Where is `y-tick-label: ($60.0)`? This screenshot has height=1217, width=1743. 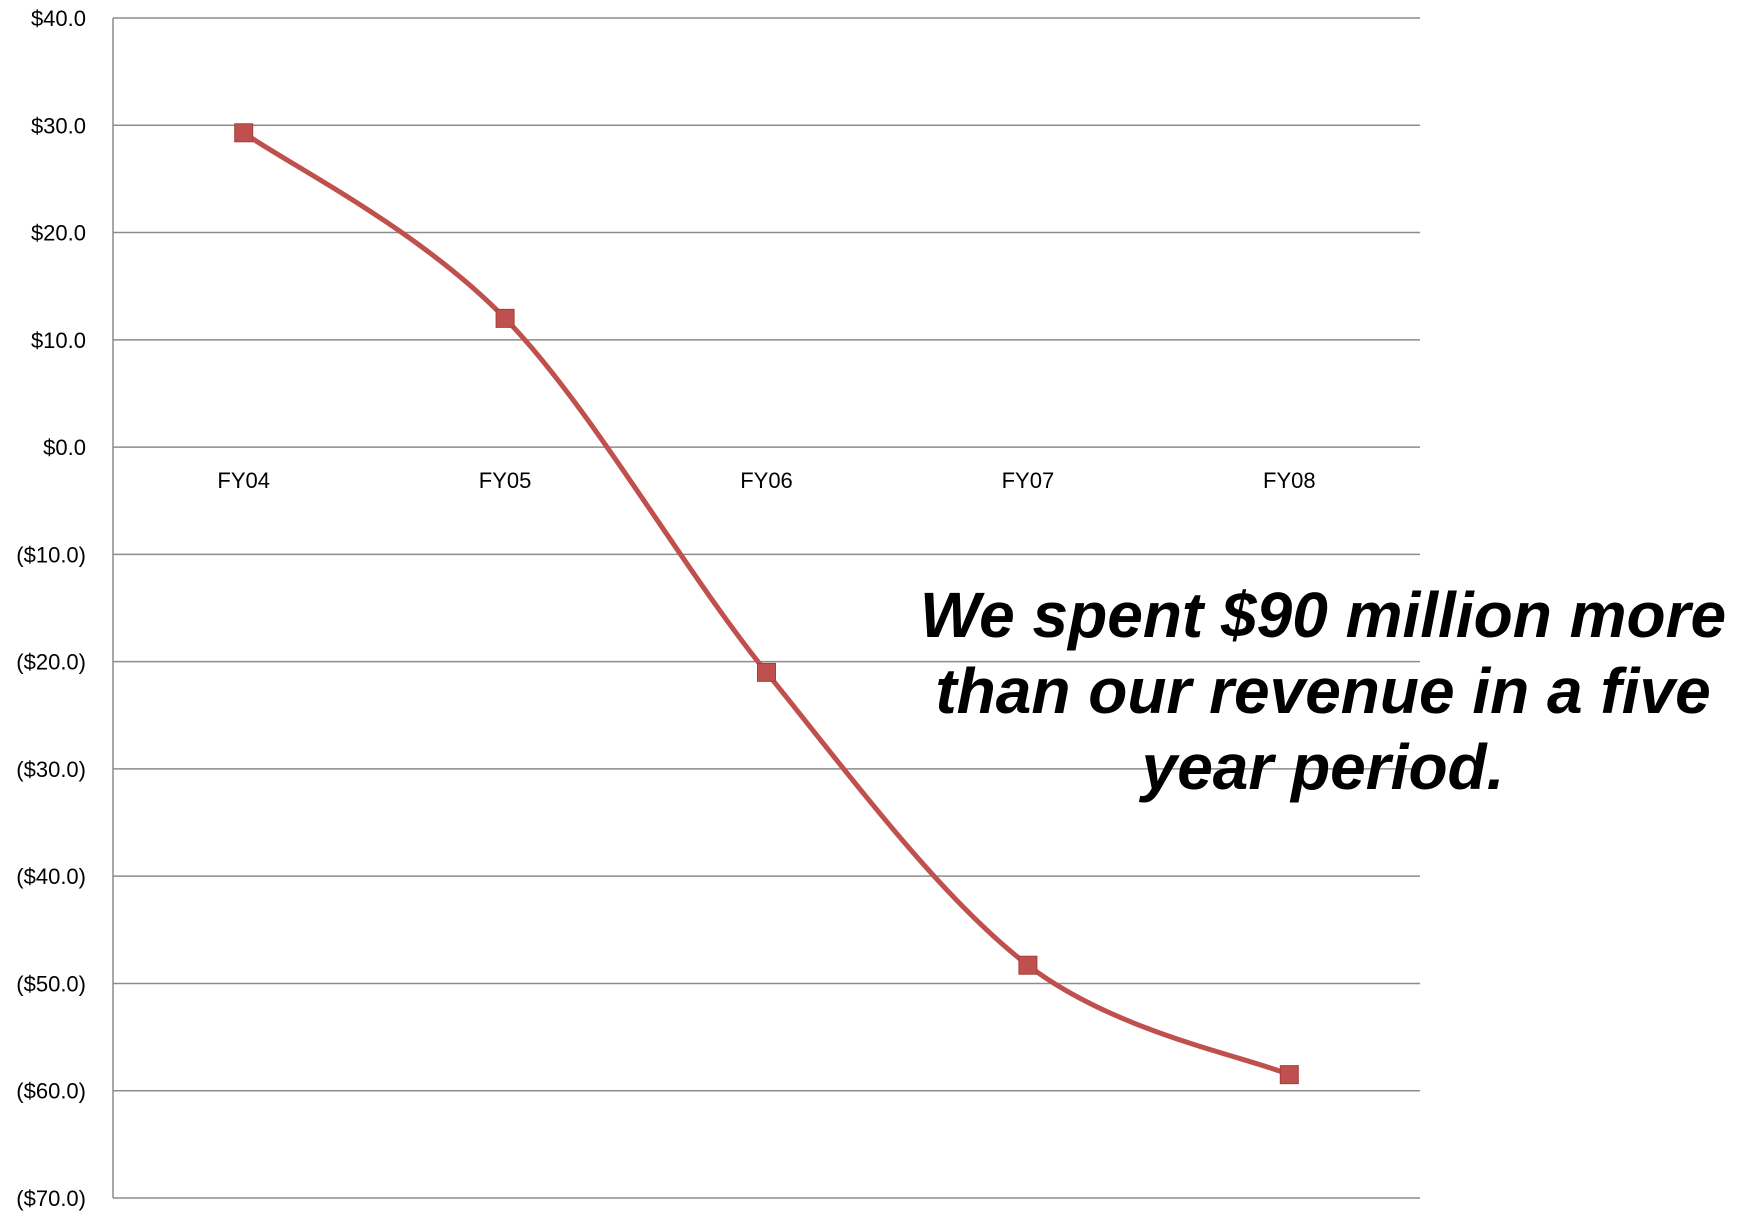 y-tick-label: ($60.0) is located at coordinates (51, 1091).